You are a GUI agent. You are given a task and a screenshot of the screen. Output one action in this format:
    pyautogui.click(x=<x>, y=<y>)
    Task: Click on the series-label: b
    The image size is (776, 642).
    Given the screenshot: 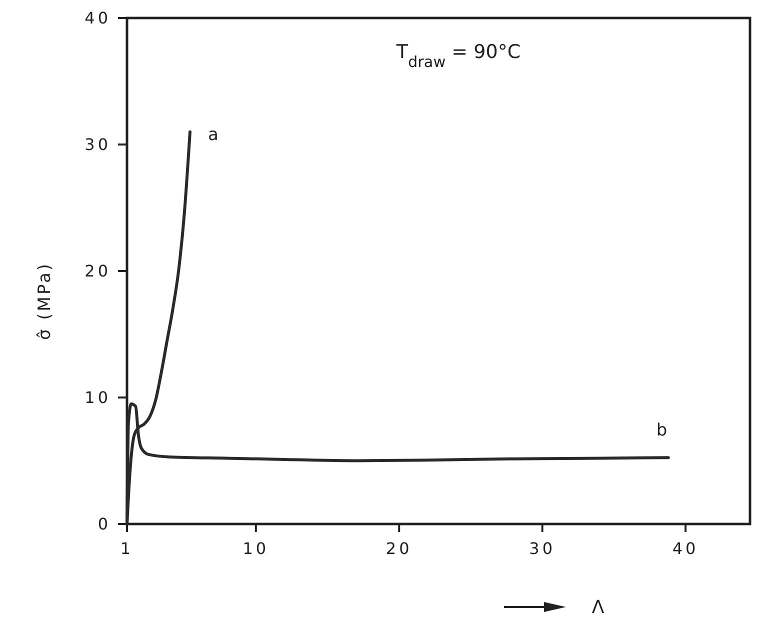 What is the action you would take?
    pyautogui.click(x=662, y=430)
    